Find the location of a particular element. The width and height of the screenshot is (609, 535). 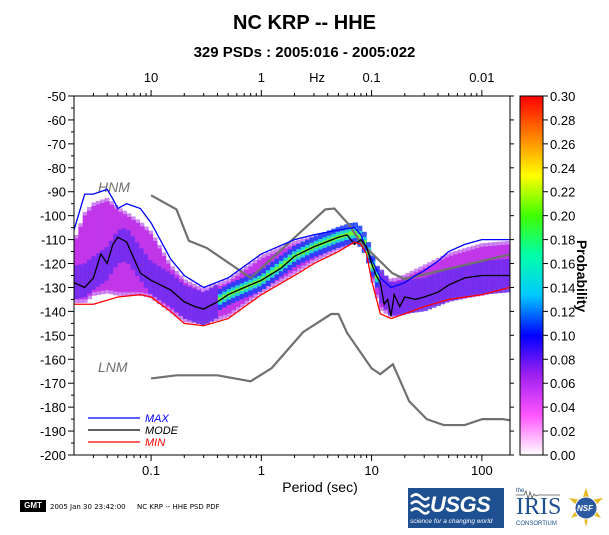

y-tick-label: -120 is located at coordinates (53, 264).